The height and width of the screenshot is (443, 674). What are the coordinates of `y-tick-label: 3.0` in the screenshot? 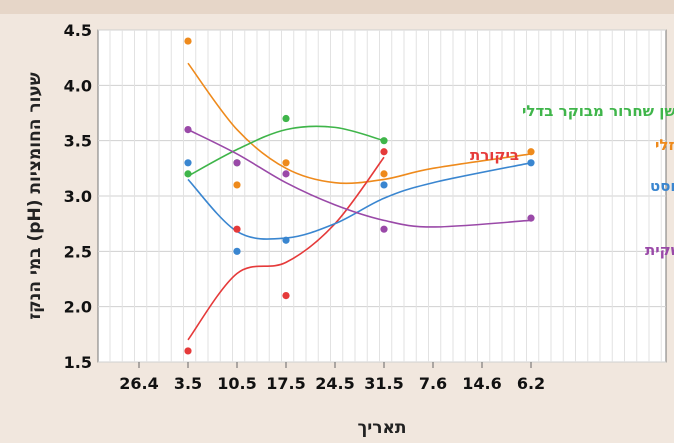 It's located at (78, 196).